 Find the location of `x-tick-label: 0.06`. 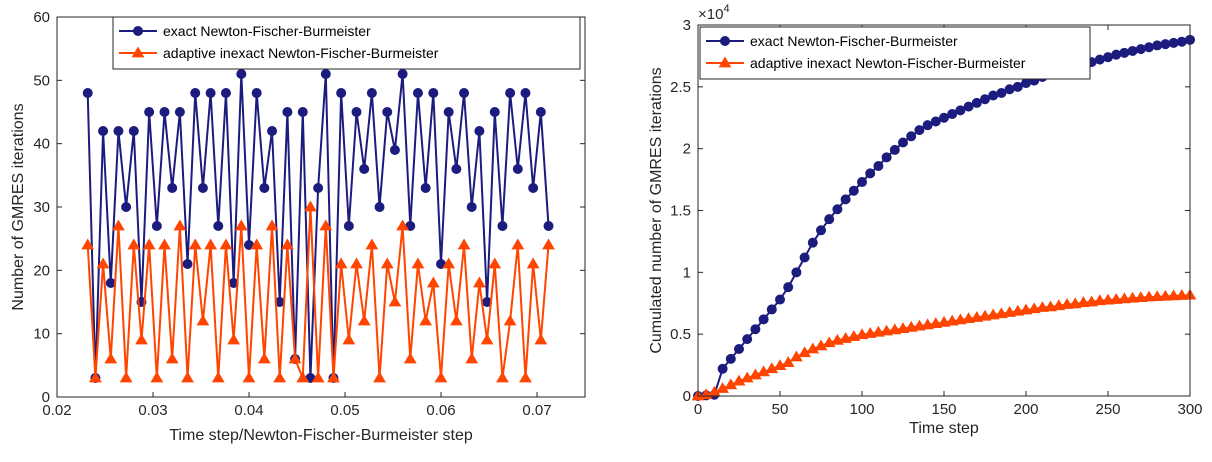

x-tick-label: 0.06 is located at coordinates (440, 410).